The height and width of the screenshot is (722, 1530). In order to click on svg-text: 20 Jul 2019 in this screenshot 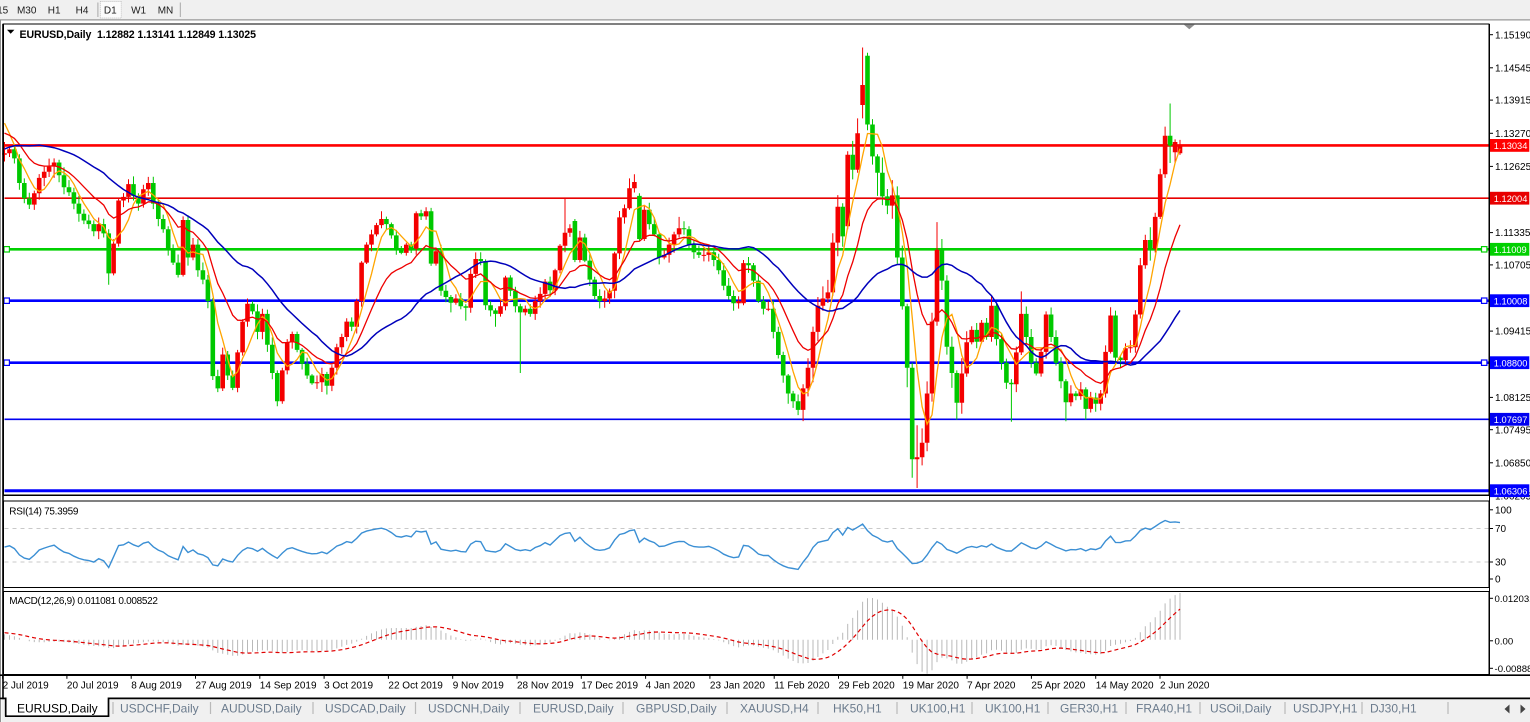, I will do `click(93, 685)`.